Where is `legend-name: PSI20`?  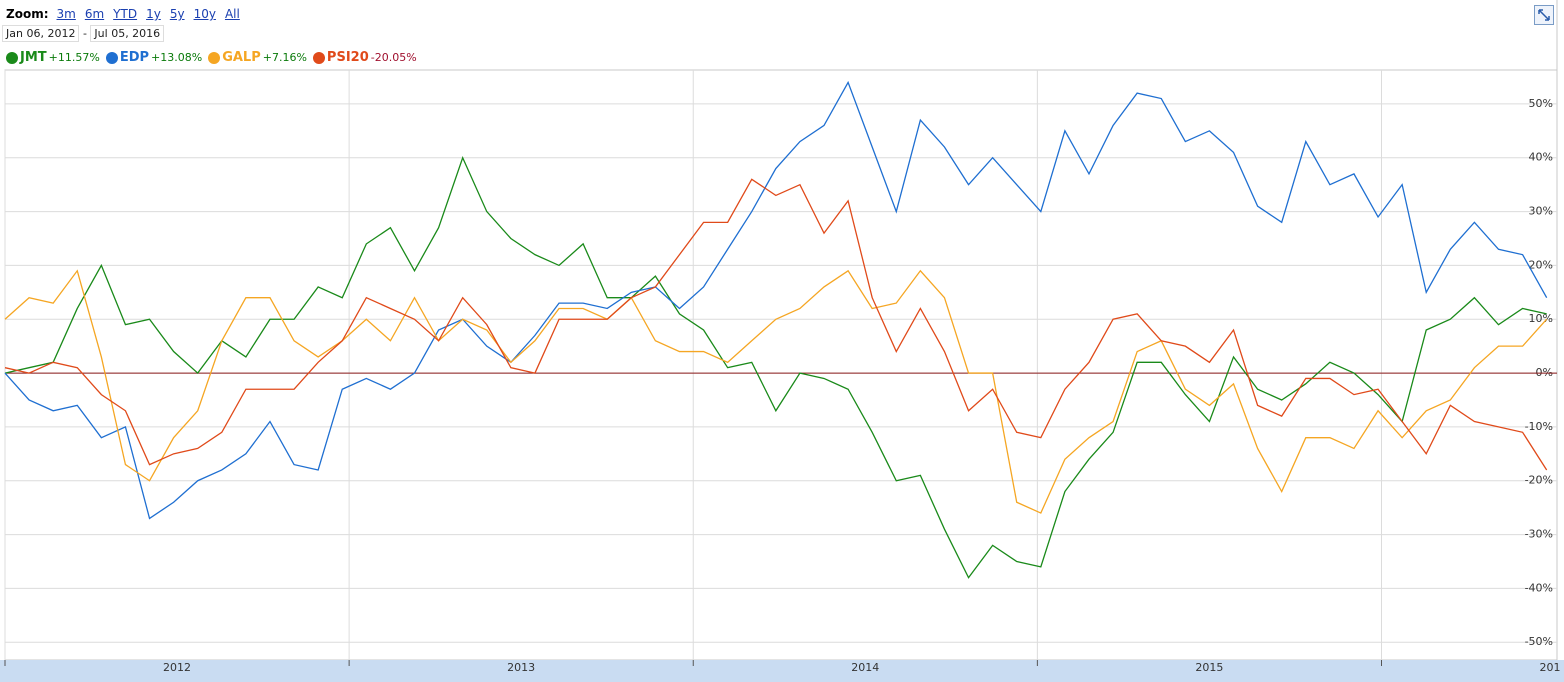
legend-name: PSI20 is located at coordinates (347, 57).